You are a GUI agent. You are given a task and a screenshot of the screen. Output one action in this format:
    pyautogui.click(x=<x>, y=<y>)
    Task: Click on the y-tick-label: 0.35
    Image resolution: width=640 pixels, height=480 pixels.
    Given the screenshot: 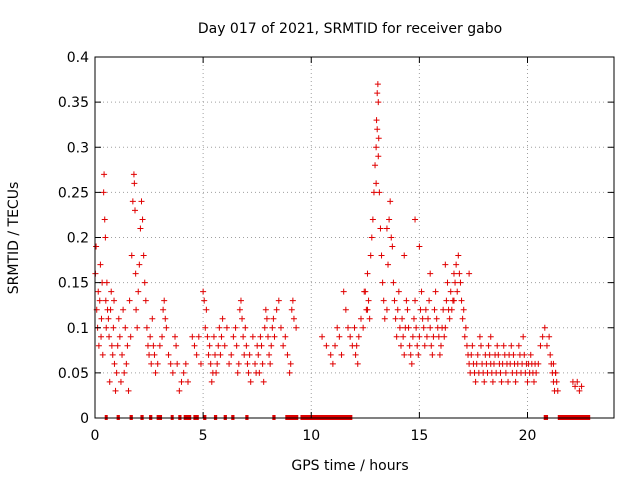 What is the action you would take?
    pyautogui.click(x=73, y=103)
    